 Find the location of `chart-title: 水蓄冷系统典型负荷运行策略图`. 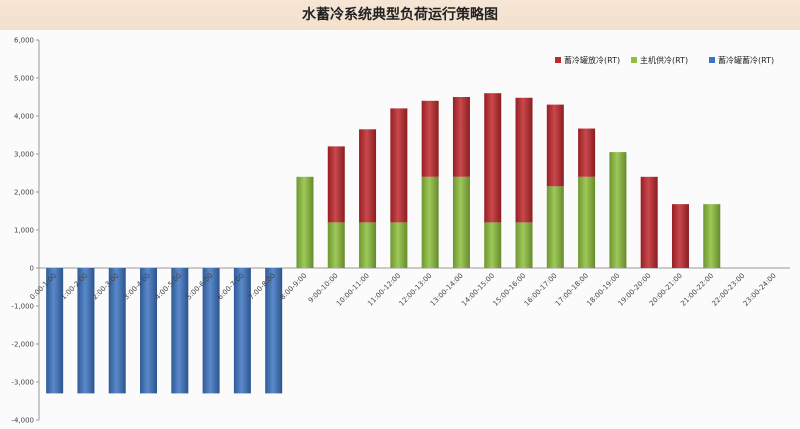

chart-title: 水蓄冷系统典型负荷运行策略图 is located at coordinates (400, 15).